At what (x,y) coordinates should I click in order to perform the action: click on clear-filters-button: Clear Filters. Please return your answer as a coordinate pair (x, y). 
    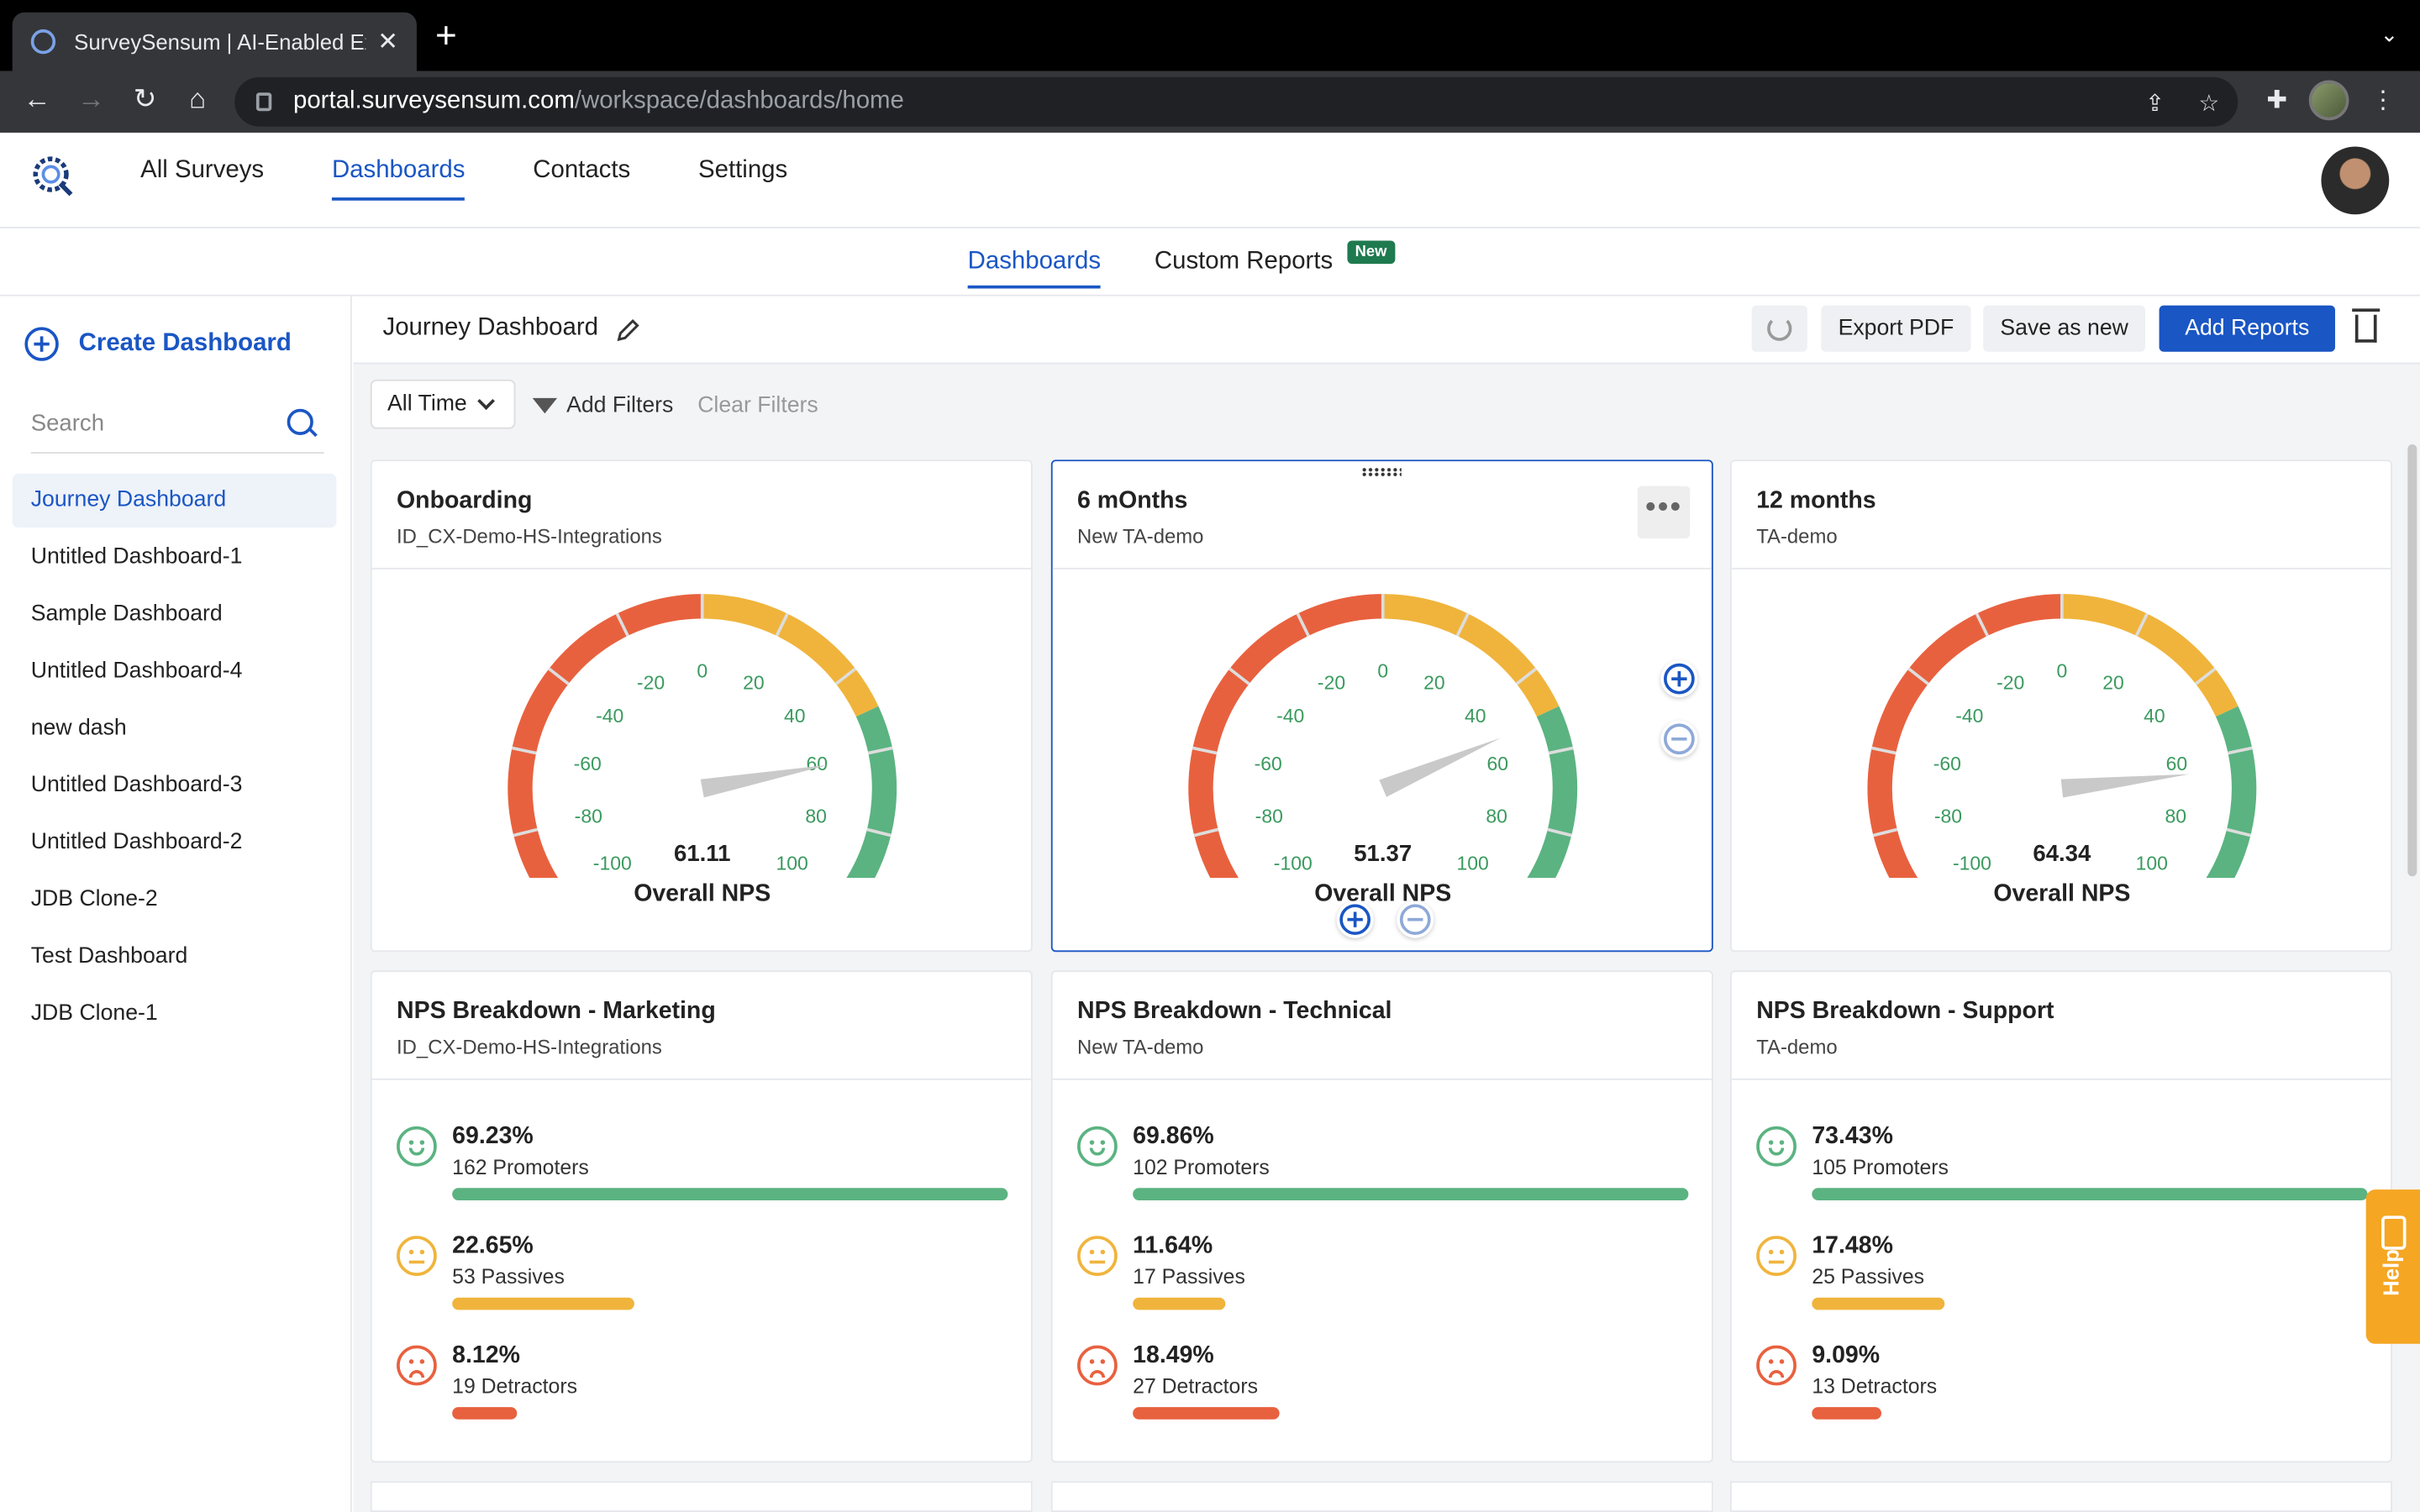
    Looking at the image, I should click on (757, 405).